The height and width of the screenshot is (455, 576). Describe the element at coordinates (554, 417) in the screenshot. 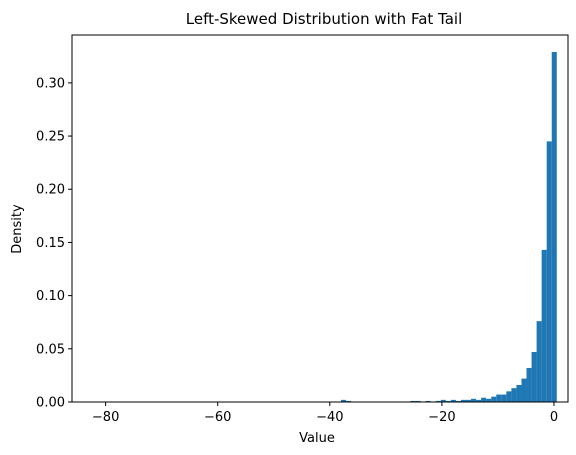

I see `x-tick-label: 0` at that location.